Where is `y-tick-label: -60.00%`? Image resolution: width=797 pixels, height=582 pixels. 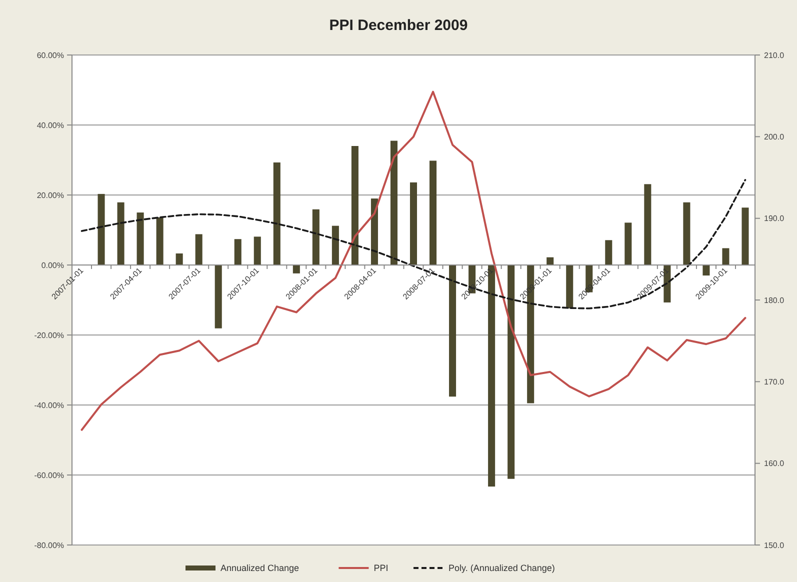 y-tick-label: -60.00% is located at coordinates (49, 475).